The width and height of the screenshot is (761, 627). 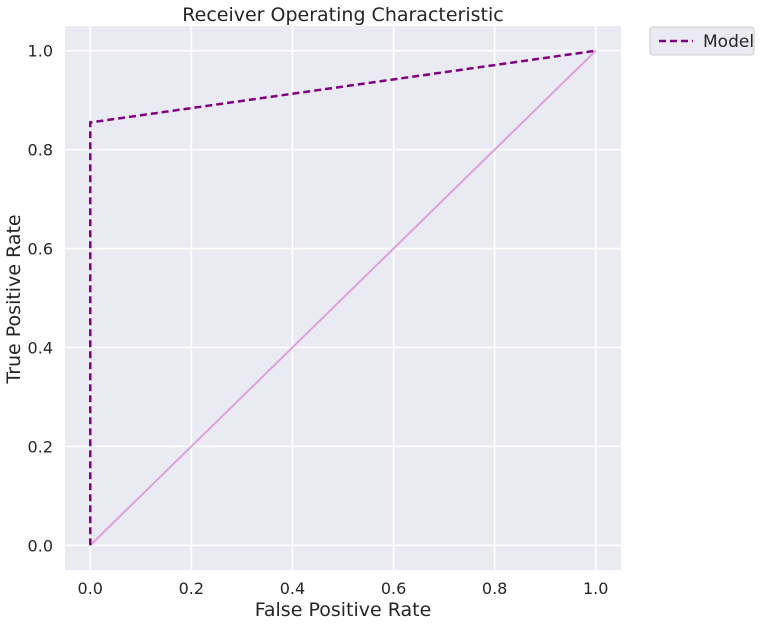 I want to click on y-tick-label: 0.4, so click(x=40, y=347).